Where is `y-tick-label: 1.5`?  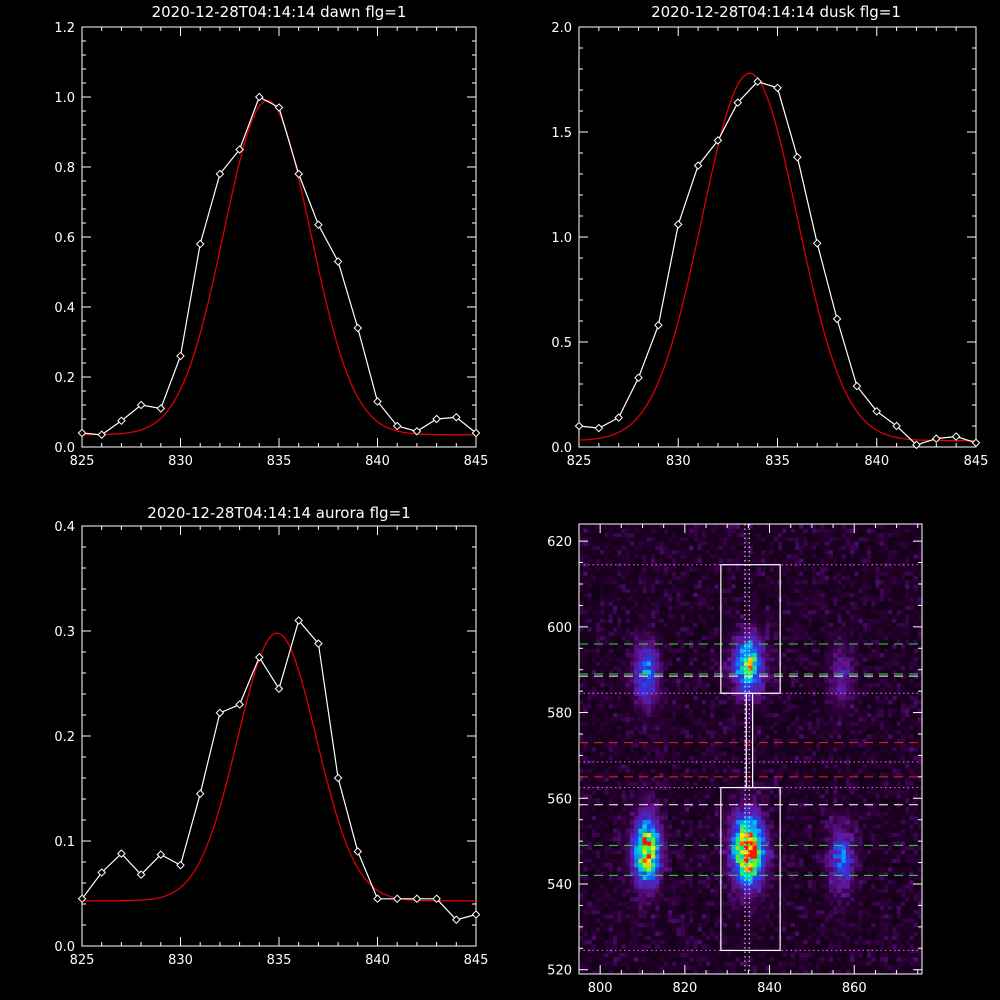 y-tick-label: 1.5 is located at coordinates (561, 133).